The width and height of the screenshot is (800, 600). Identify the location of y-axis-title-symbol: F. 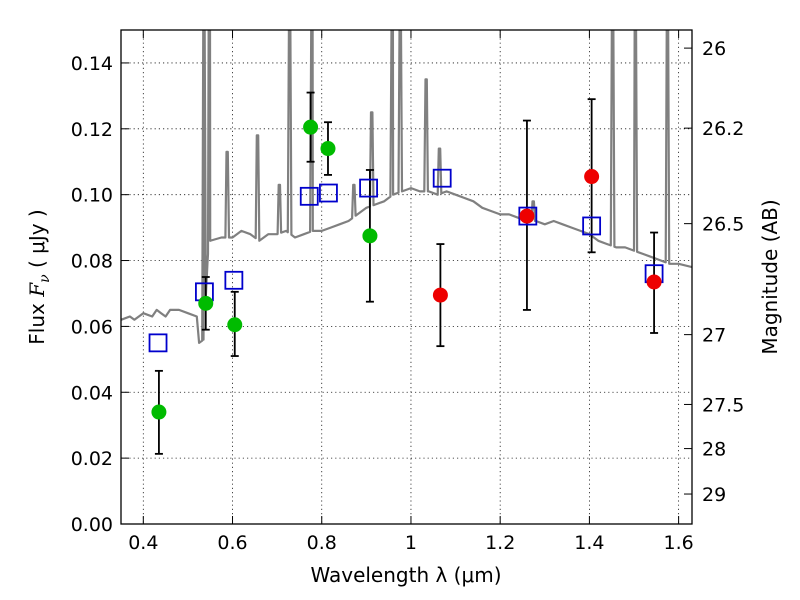
(37, 290).